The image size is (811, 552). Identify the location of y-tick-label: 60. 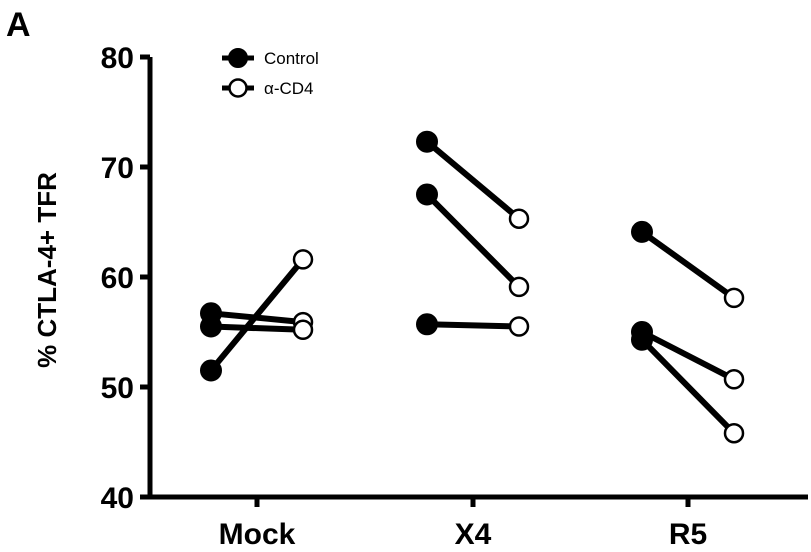
(117, 278).